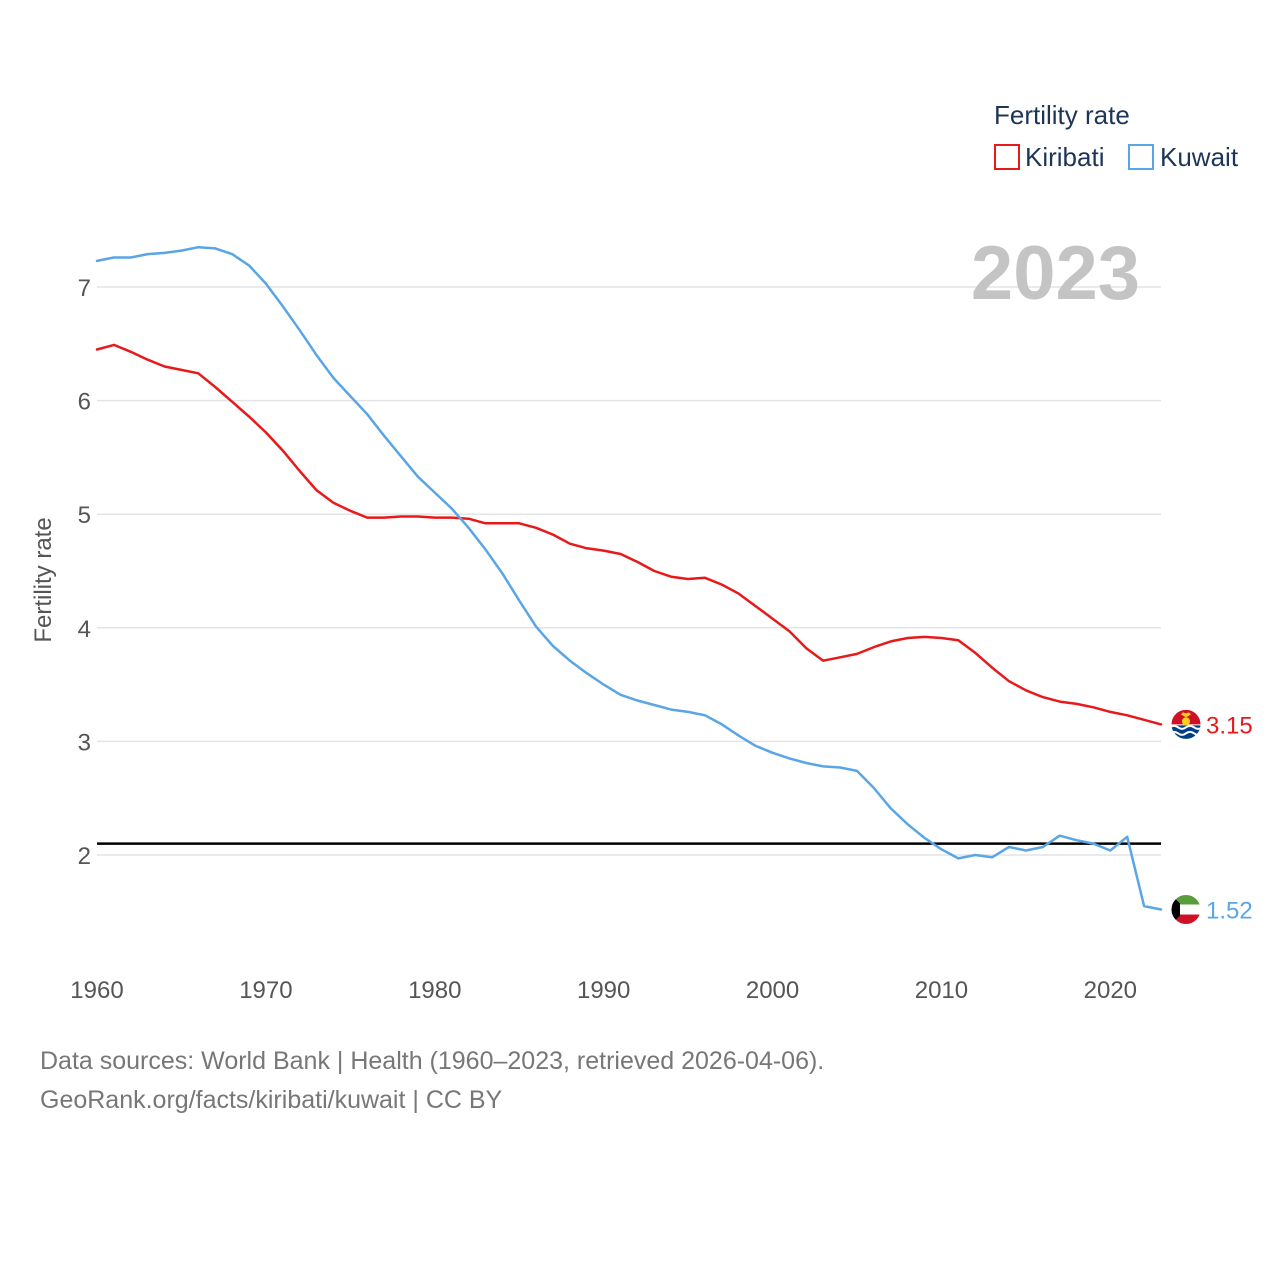  Describe the element at coordinates (1211, 817) in the screenshot. I see `endpoint-layer: 3.15 1.52` at that location.